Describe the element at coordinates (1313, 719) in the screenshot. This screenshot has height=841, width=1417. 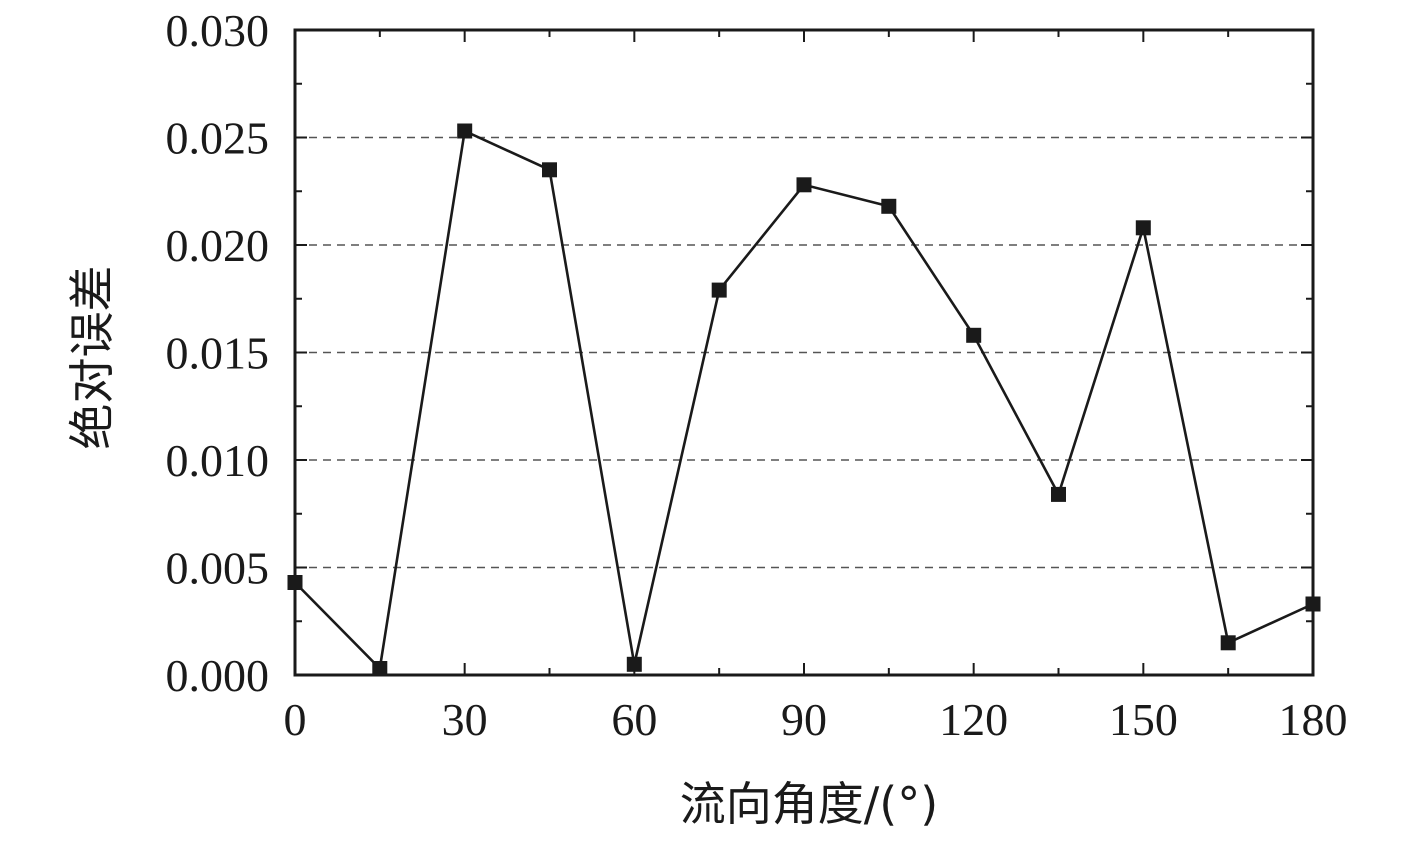
I see `x-tick-label-180: 180` at that location.